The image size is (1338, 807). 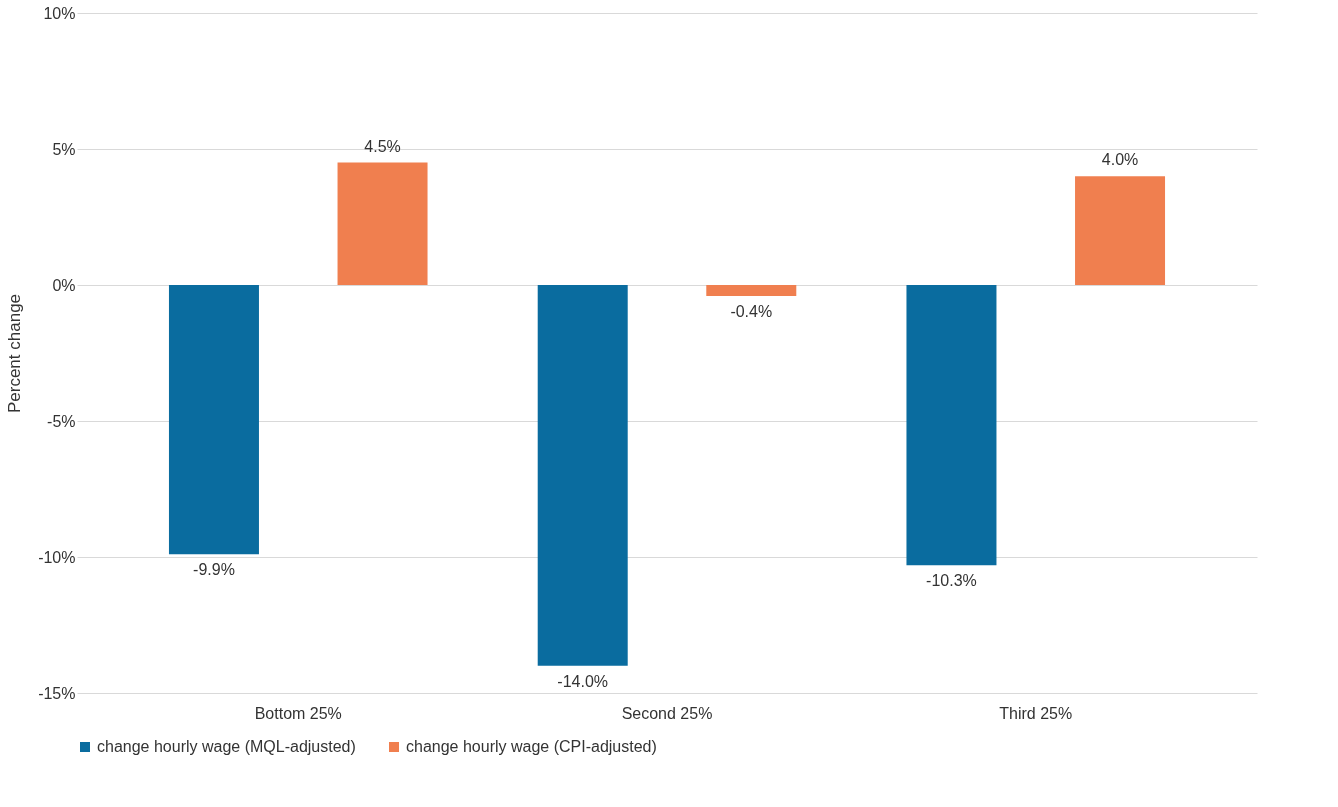 I want to click on y-tick-label: -15%, so click(x=57, y=693).